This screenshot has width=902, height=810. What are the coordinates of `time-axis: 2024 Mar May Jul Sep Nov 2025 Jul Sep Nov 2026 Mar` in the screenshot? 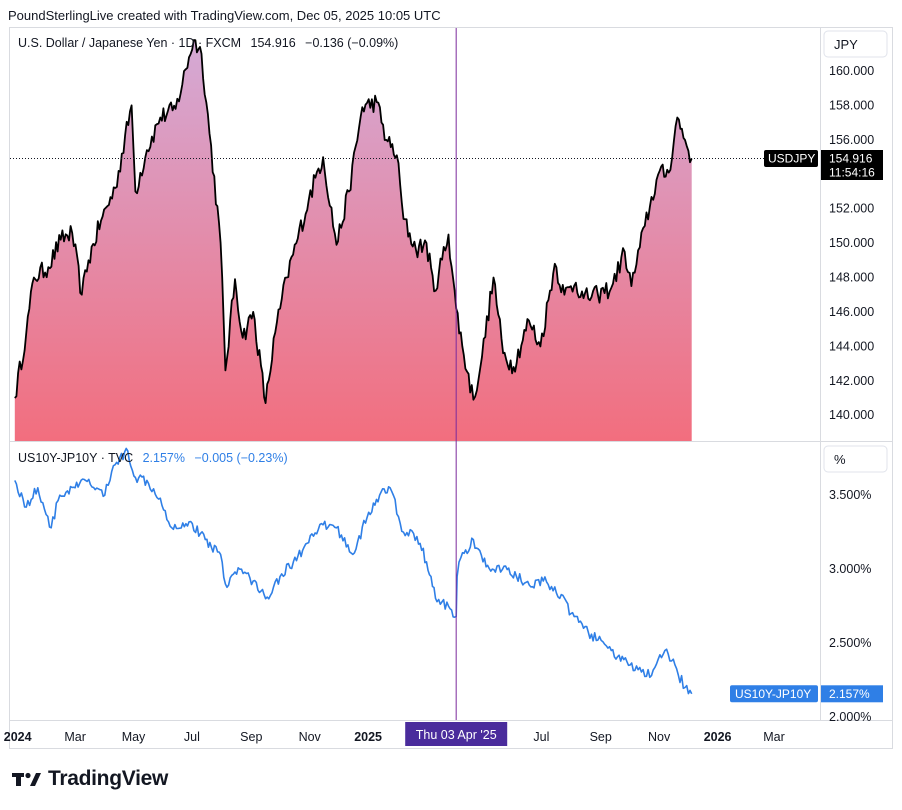 It's located at (394, 737).